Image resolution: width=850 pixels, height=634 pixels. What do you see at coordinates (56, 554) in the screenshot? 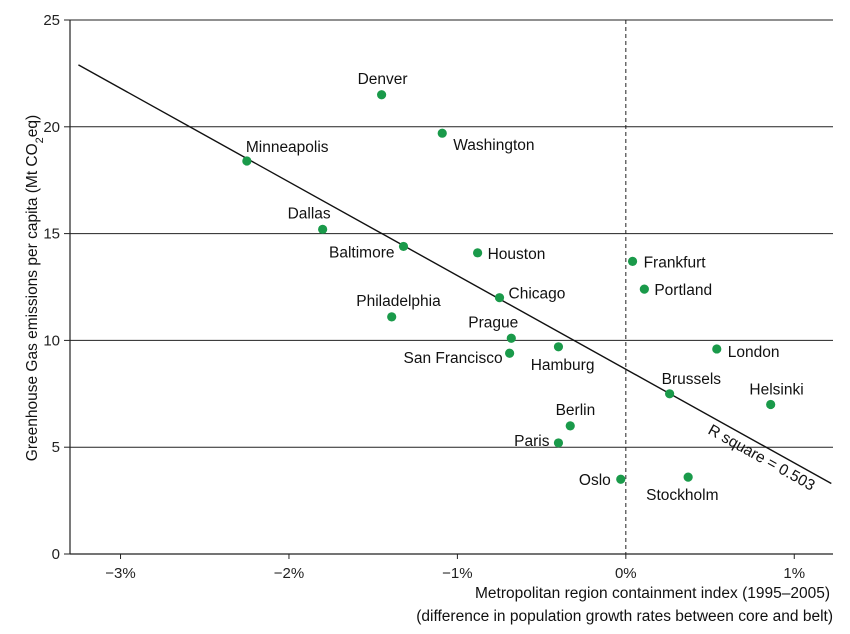
I see `y-tick-label: 0` at bounding box center [56, 554].